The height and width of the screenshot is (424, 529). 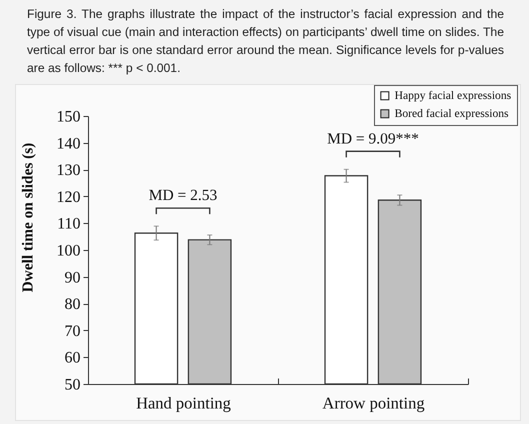 I want to click on text: Happy facial expressions, so click(x=453, y=95).